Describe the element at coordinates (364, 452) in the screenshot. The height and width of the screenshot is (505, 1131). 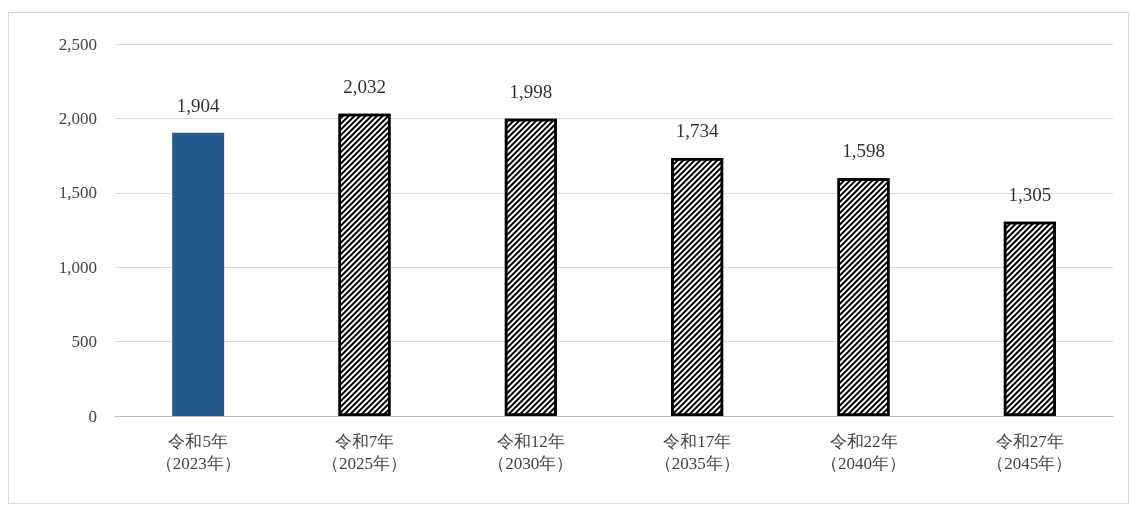
I see `x-tick-label: 令和7年（2025年）` at that location.